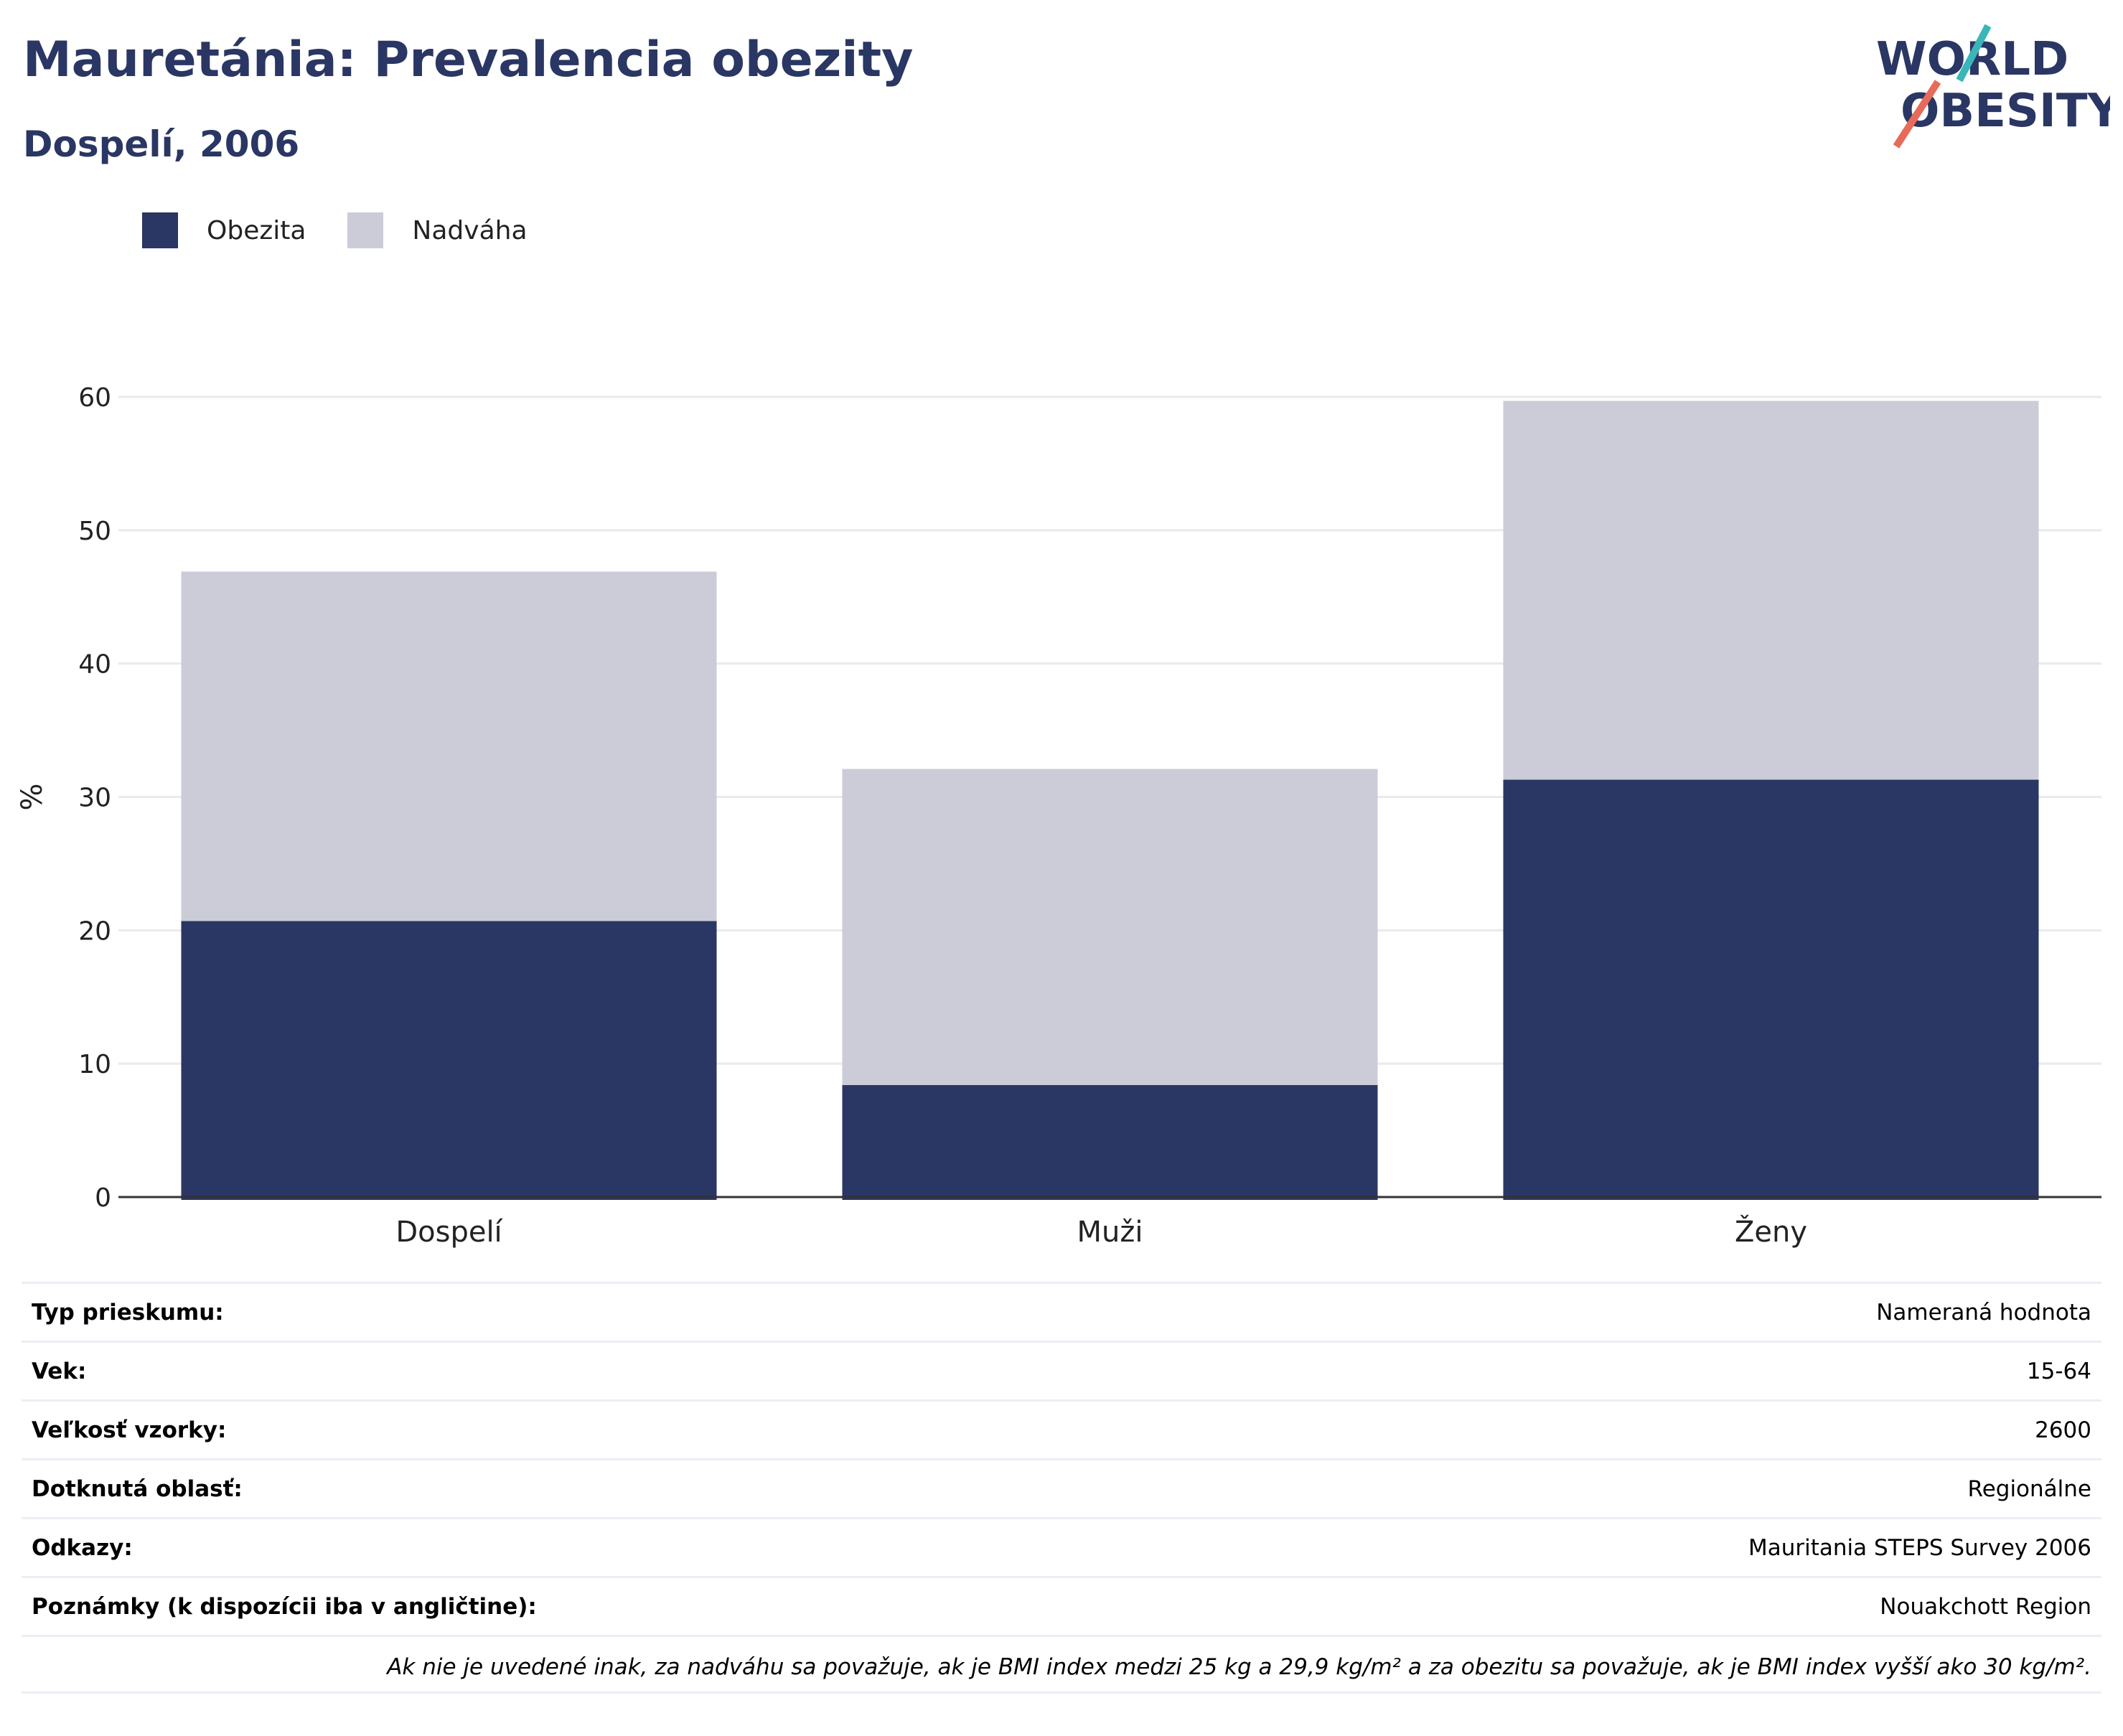 This screenshot has width=2123, height=1736. Describe the element at coordinates (1061, 1370) in the screenshot. I see `info-row: Vek: 15-64` at that location.